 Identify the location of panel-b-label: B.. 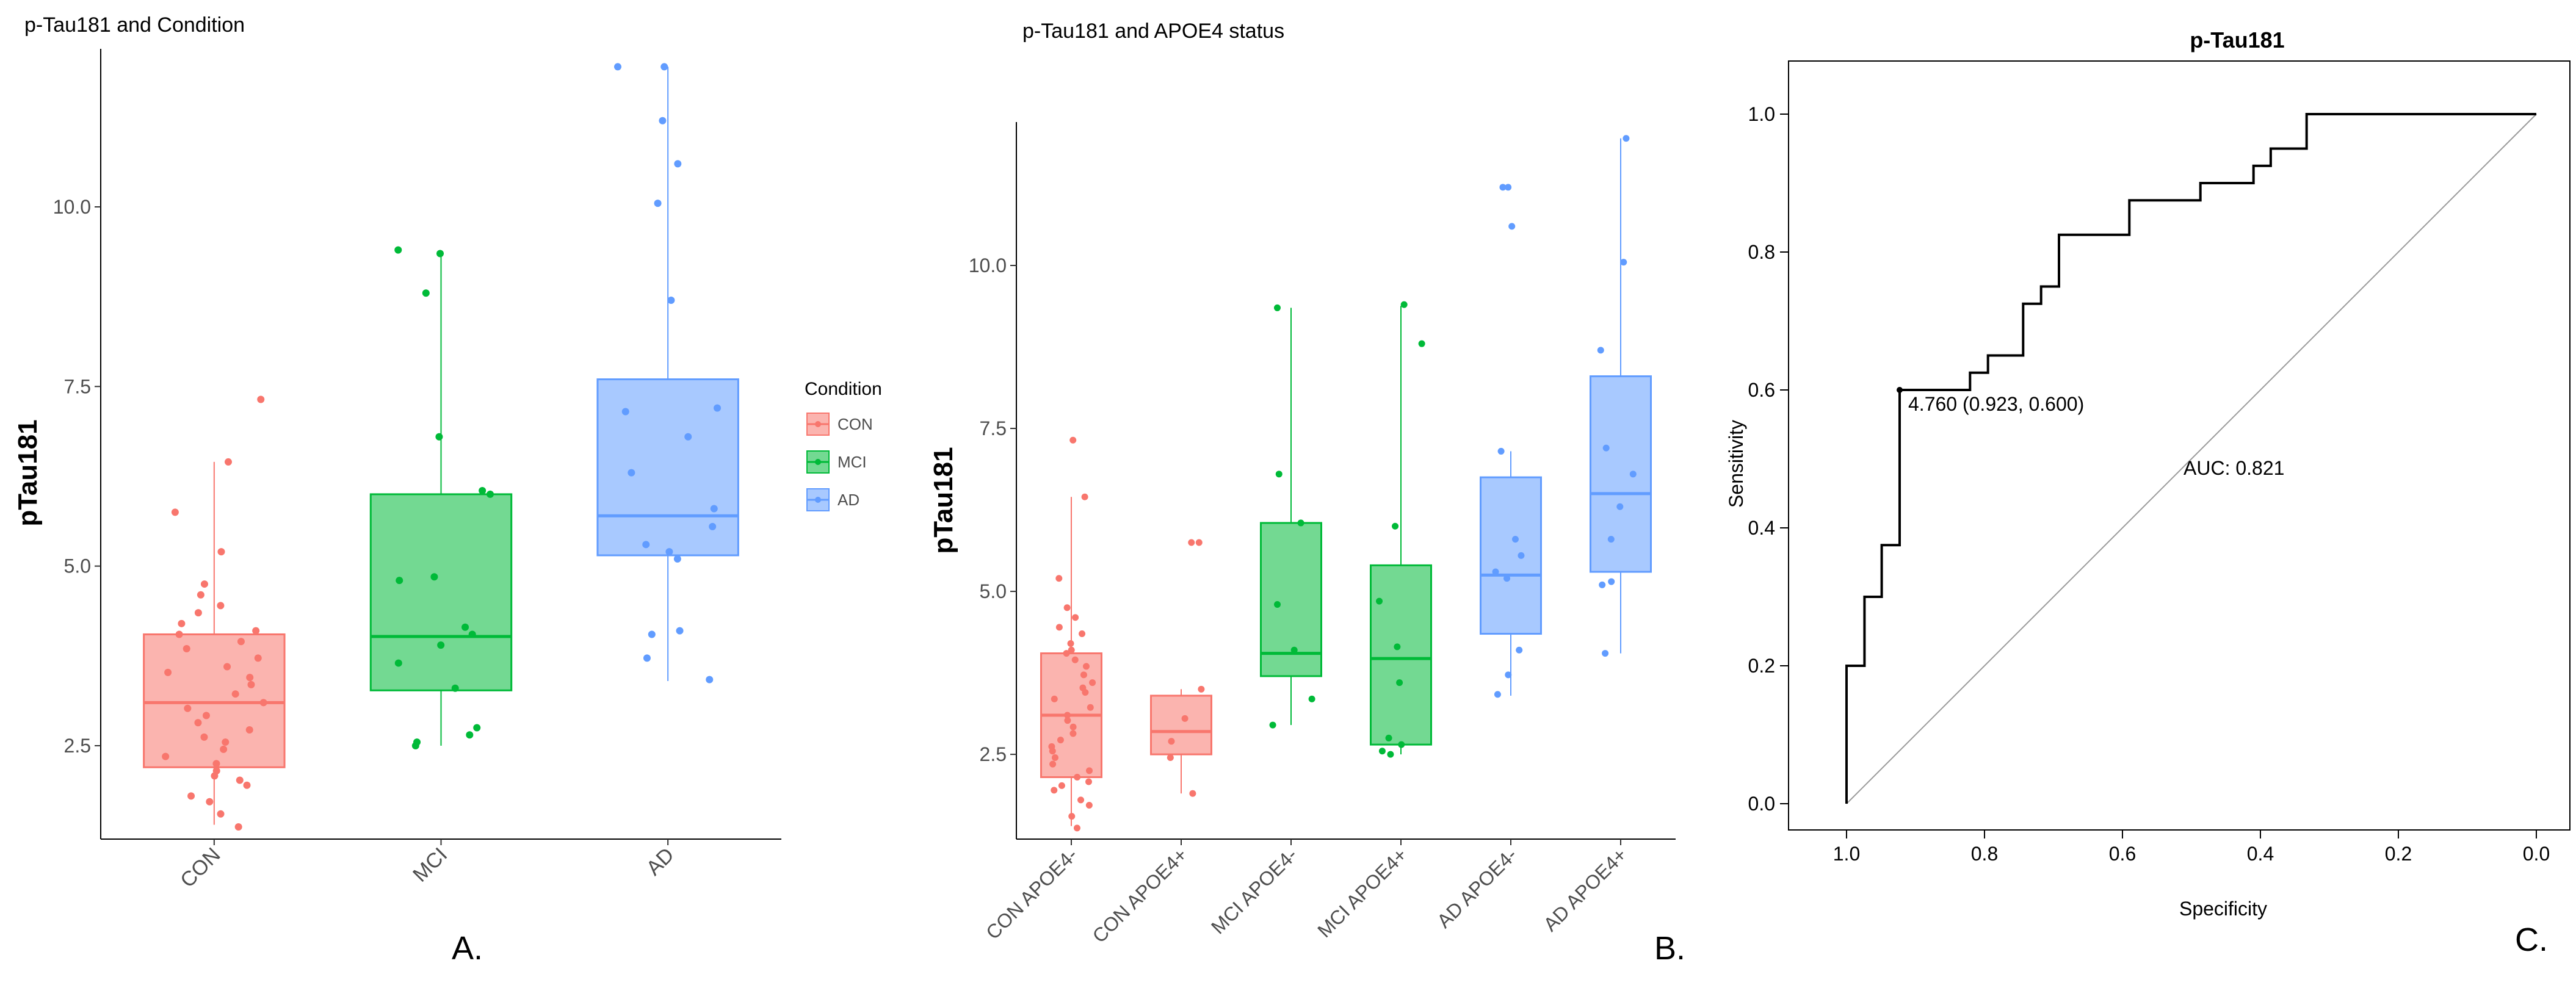
(1669, 948).